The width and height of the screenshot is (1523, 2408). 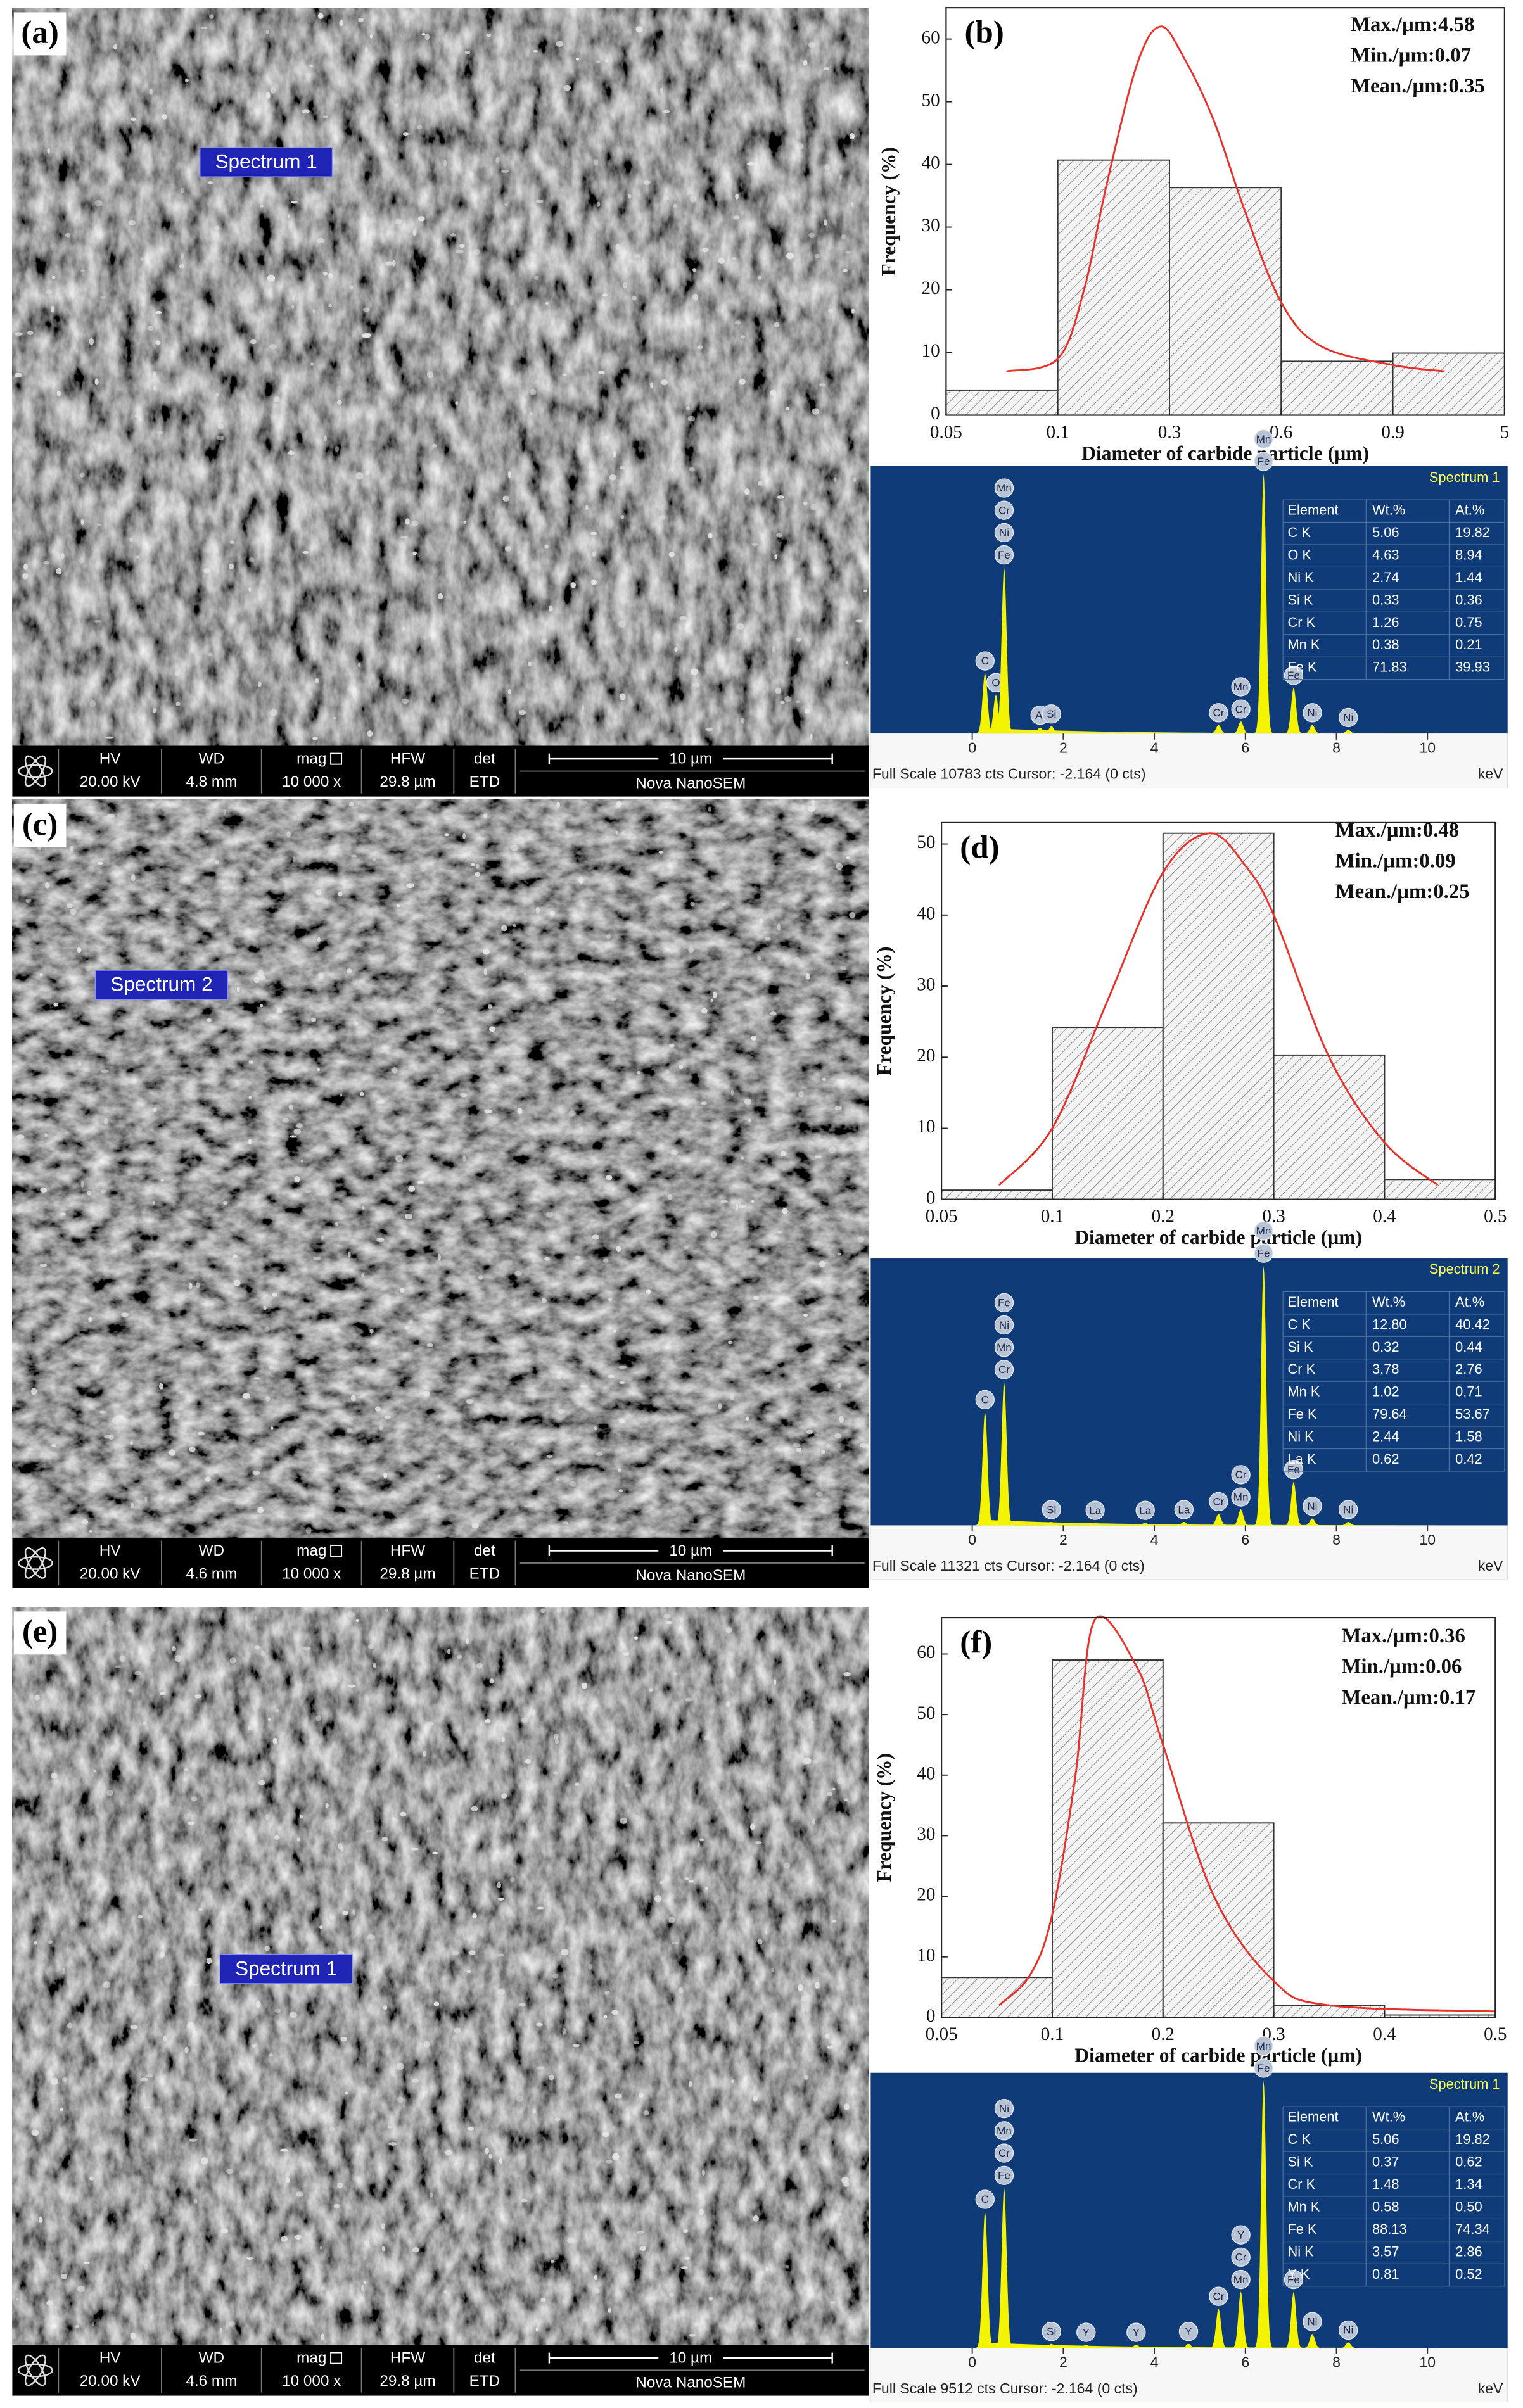 I want to click on table-cell: 0.71, so click(x=1468, y=1392).